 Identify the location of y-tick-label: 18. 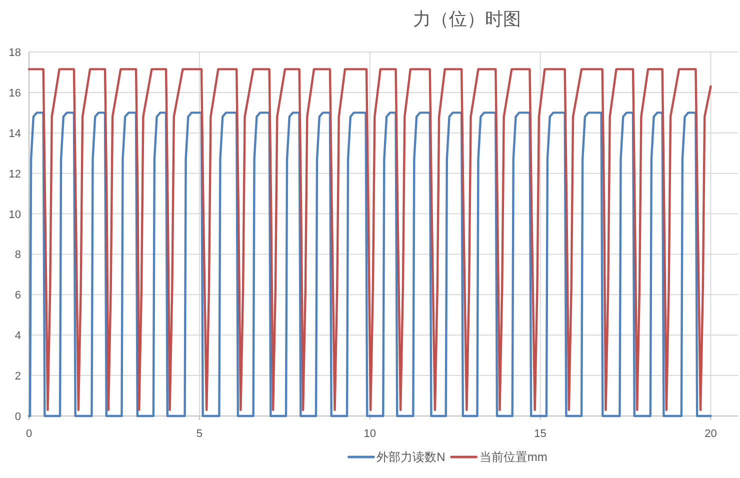
(14, 53).